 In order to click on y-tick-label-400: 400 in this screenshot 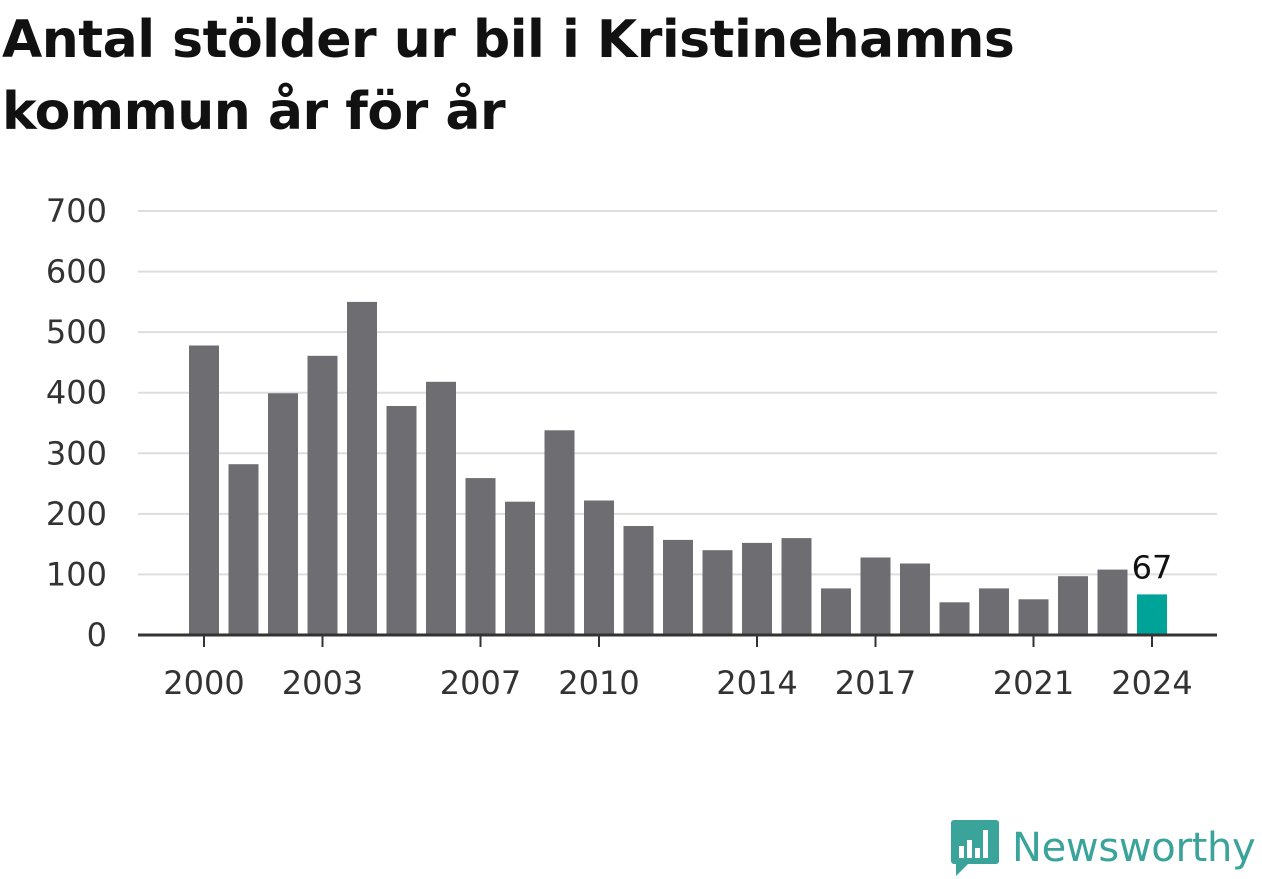, I will do `click(76, 393)`.